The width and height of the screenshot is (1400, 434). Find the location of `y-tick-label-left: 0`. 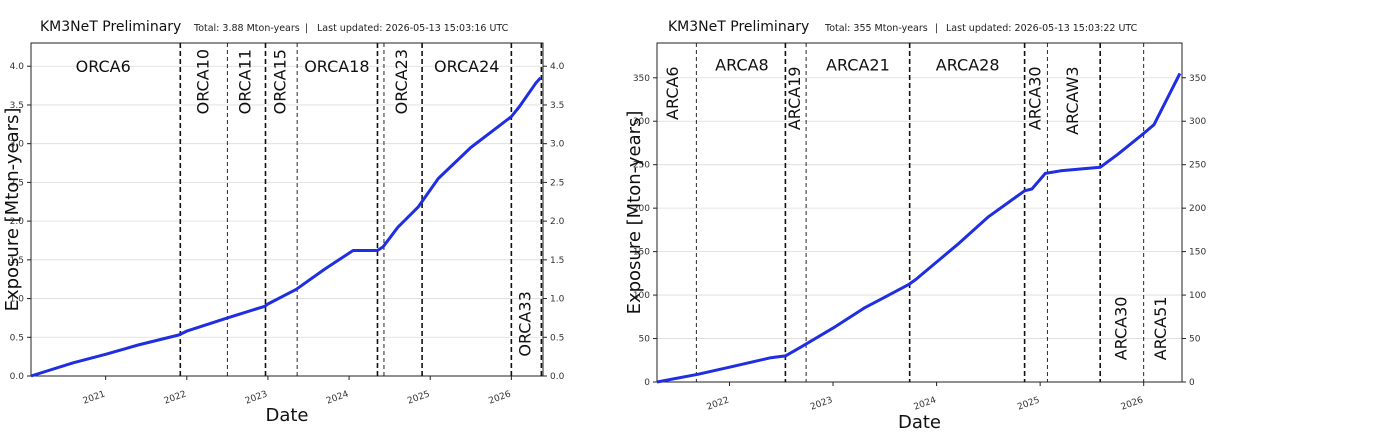

y-tick-label-left: 0 is located at coordinates (647, 383).